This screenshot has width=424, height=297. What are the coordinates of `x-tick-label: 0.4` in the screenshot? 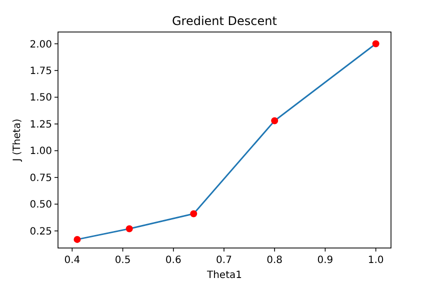 It's located at (72, 260).